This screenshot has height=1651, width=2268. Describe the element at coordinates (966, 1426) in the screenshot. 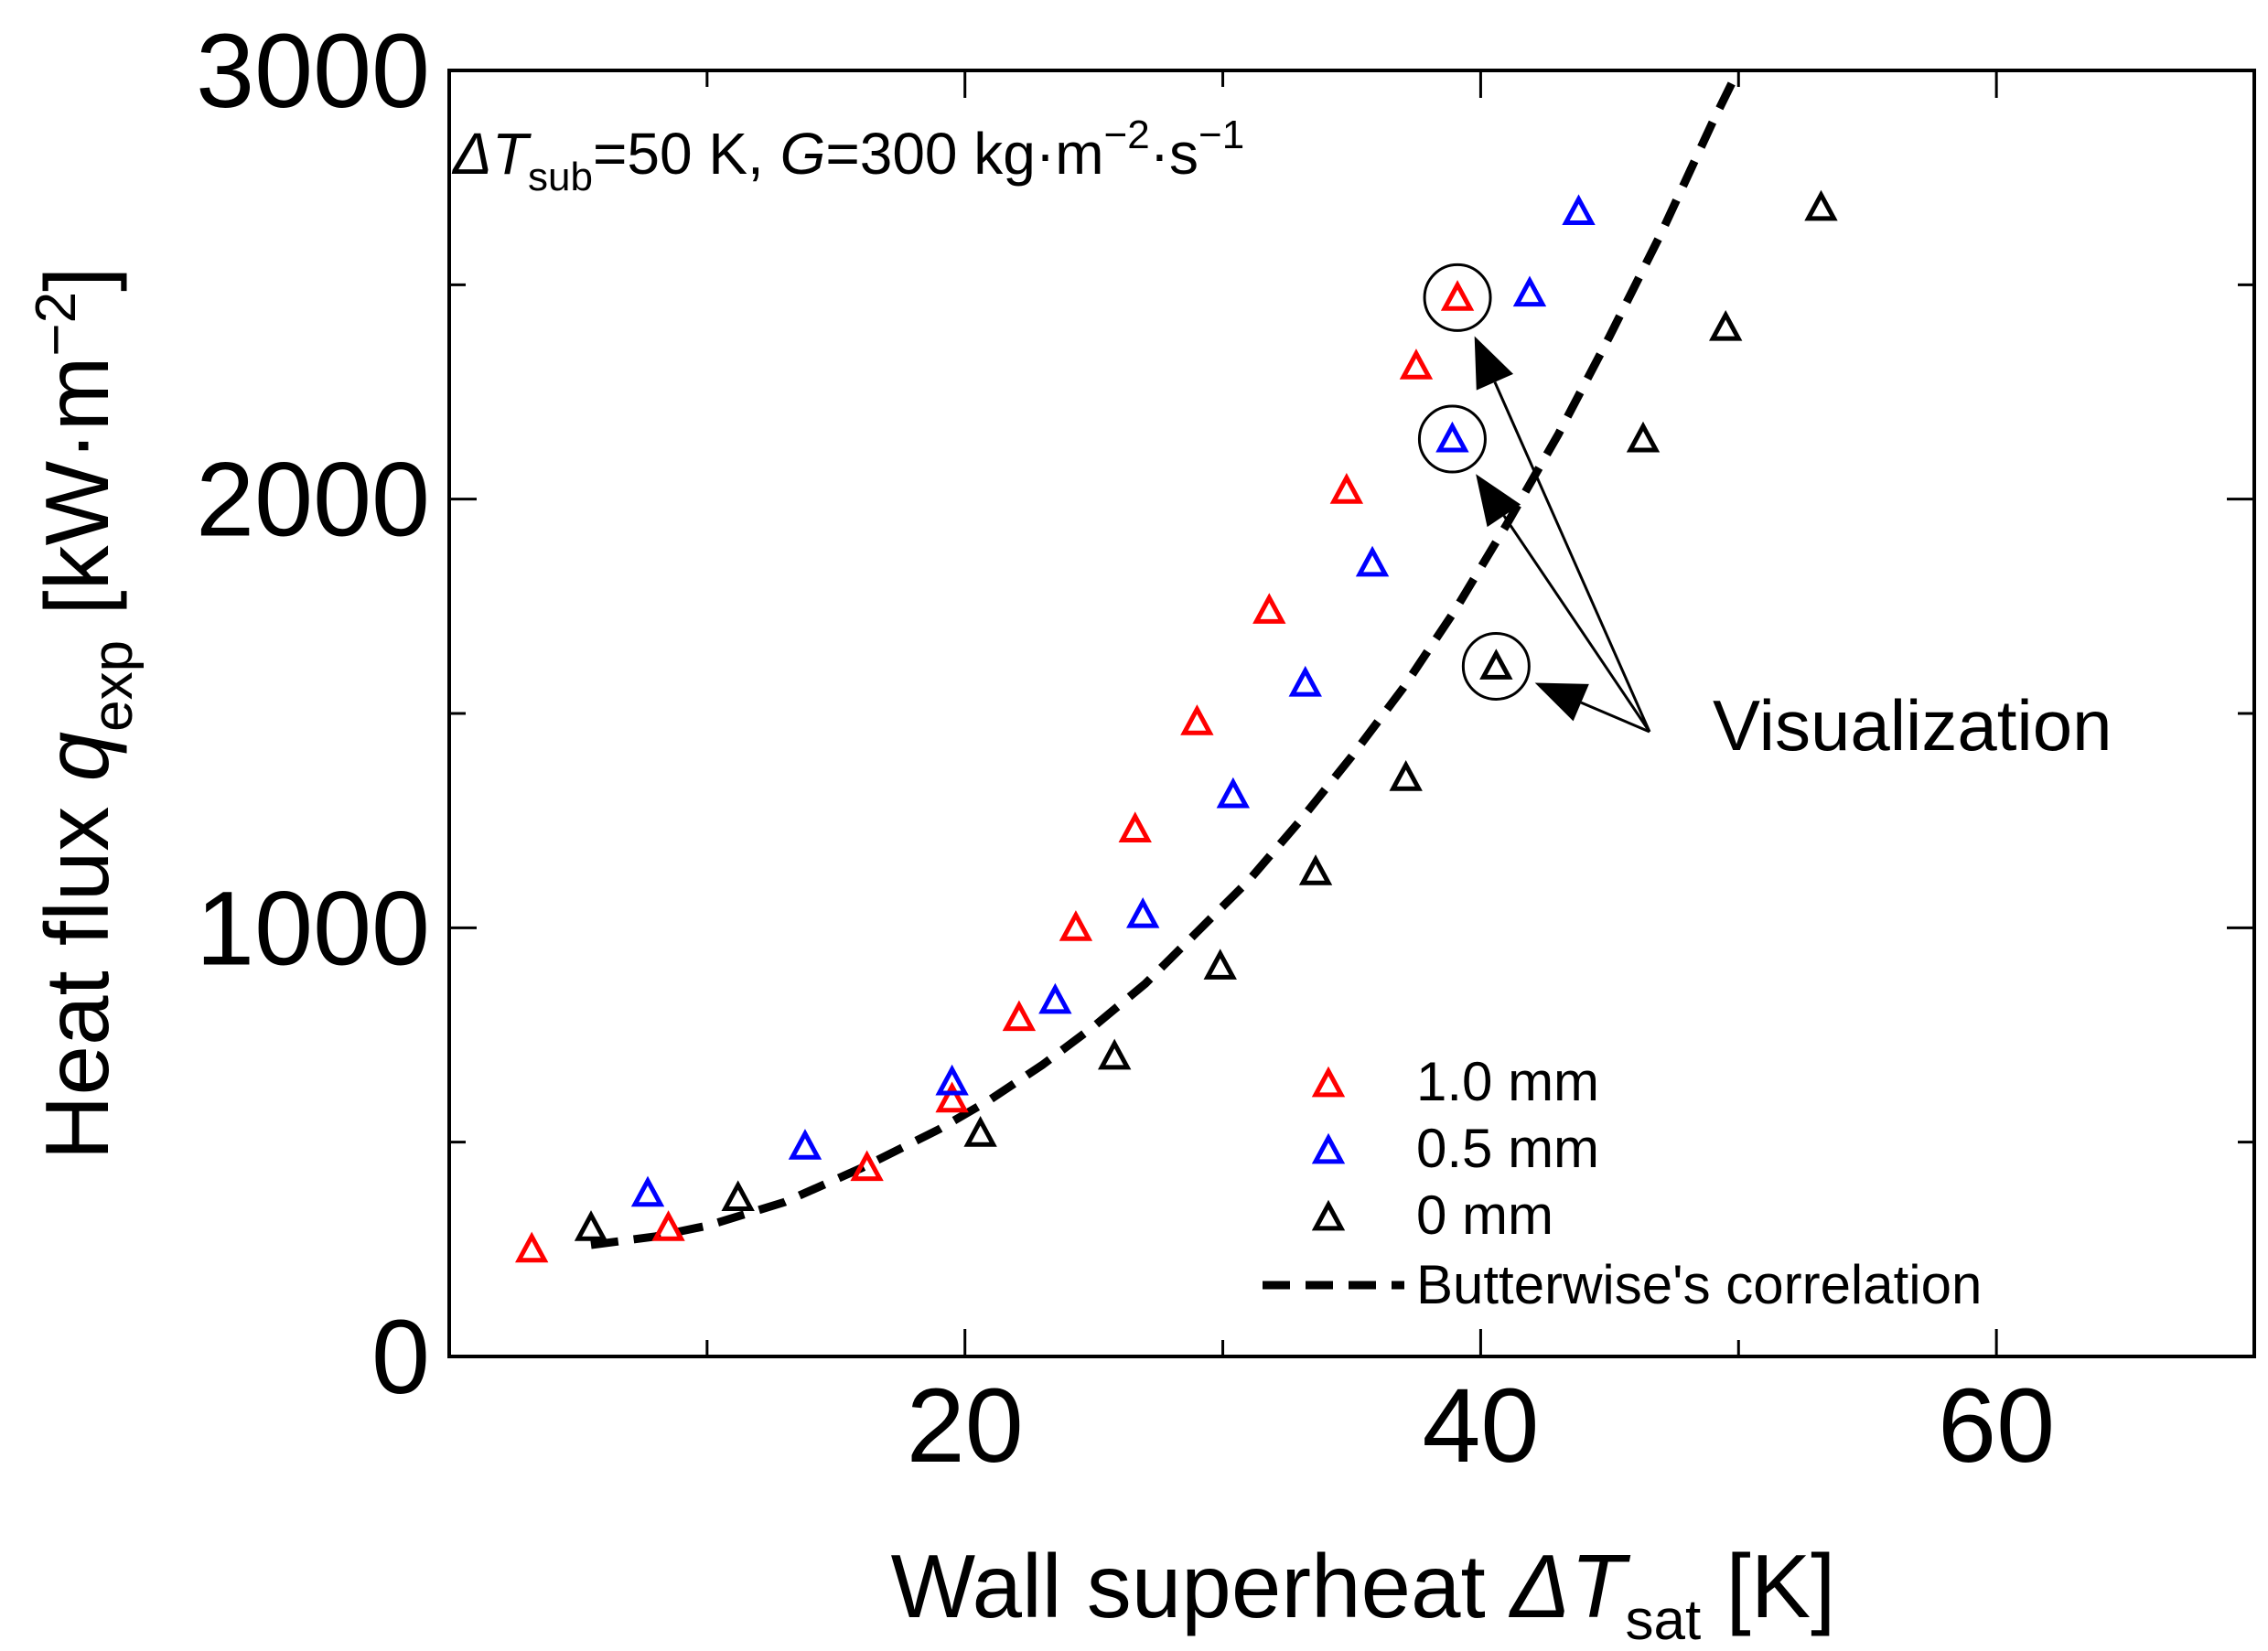

I see `x-tick-label: 20` at that location.